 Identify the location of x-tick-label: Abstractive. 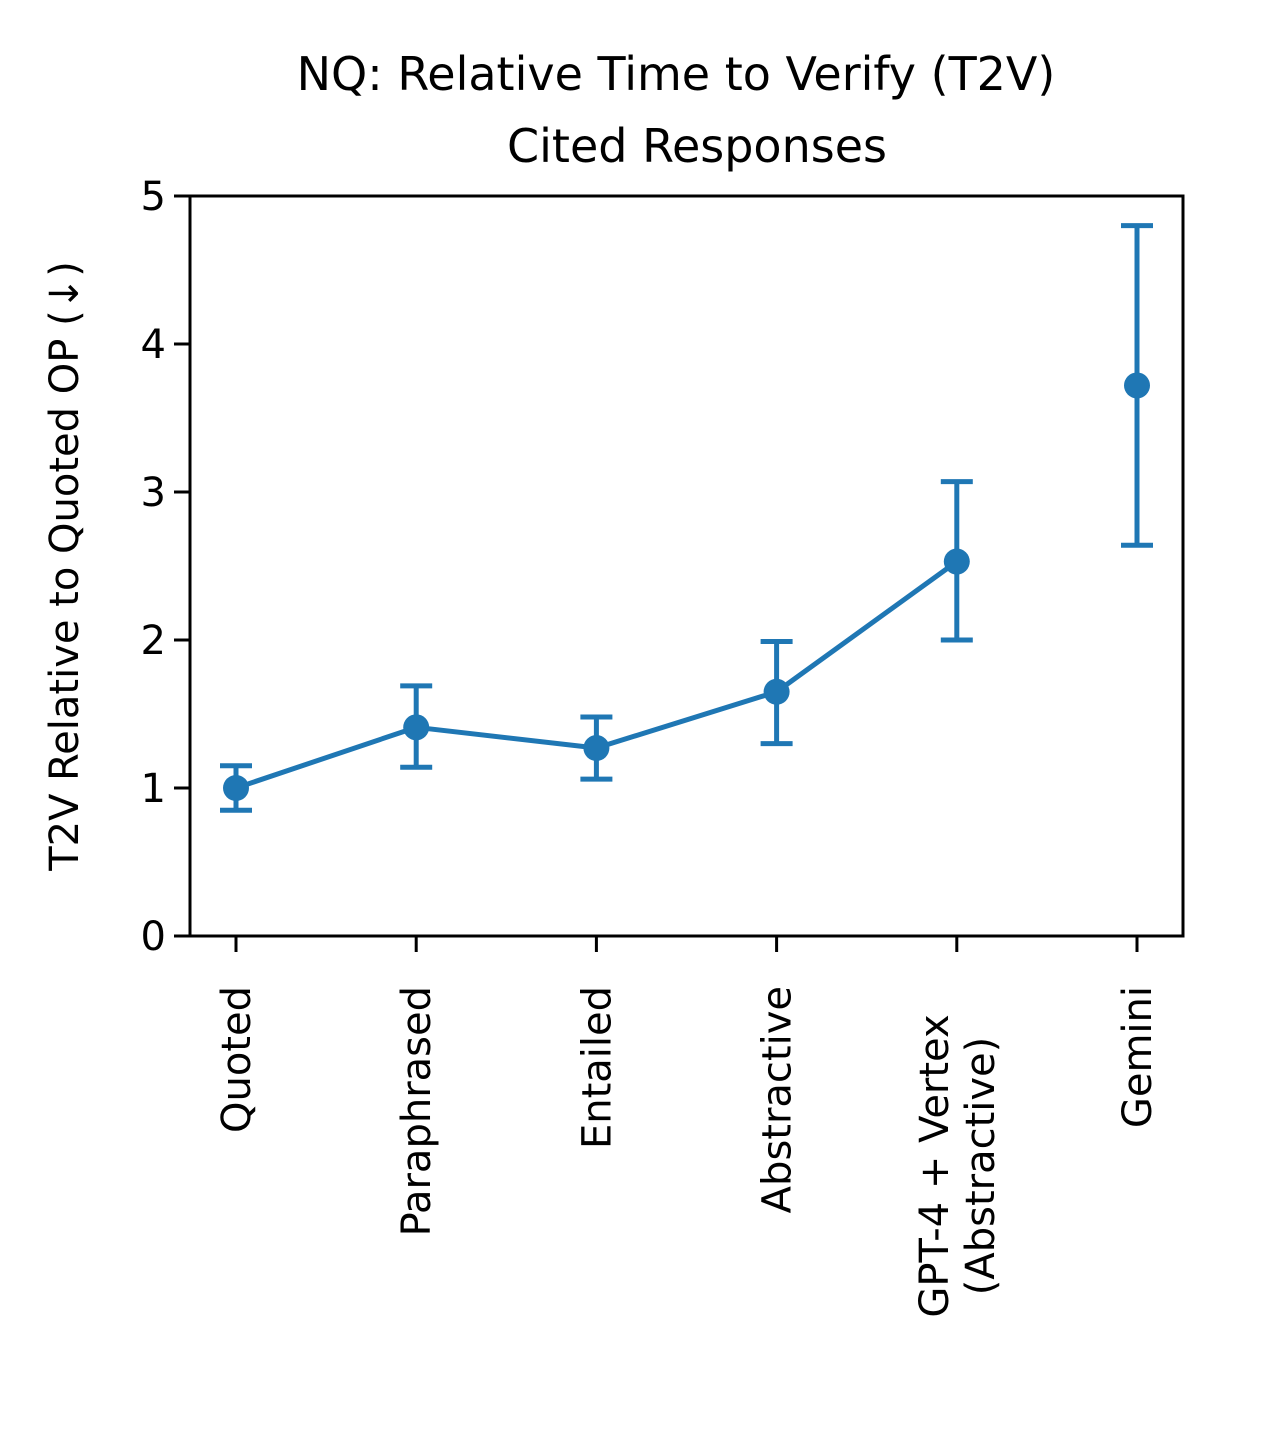
(778, 1099).